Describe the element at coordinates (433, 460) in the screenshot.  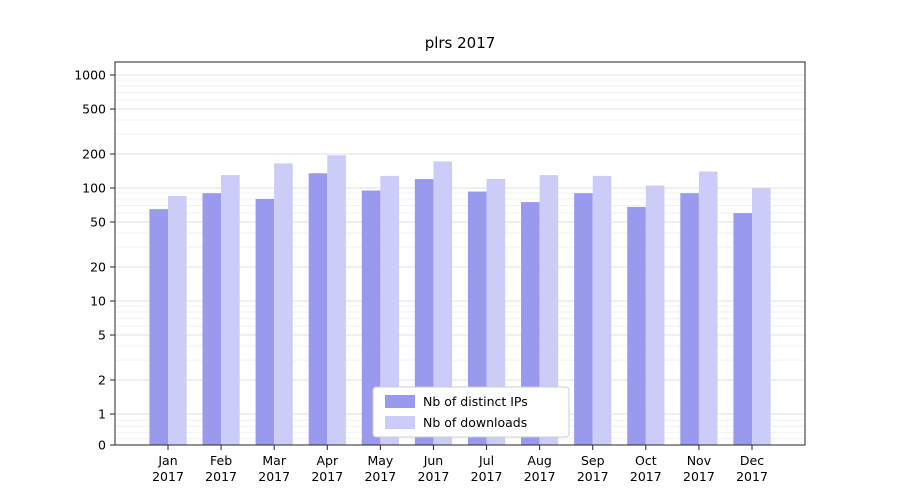
I see `x-tick-label-month: Jun` at that location.